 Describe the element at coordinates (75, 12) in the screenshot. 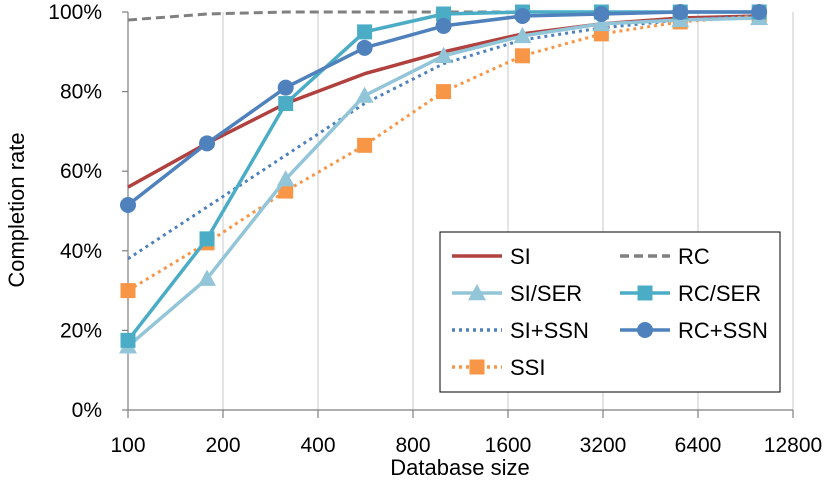

I see `y-tick-label-5: 100%` at that location.